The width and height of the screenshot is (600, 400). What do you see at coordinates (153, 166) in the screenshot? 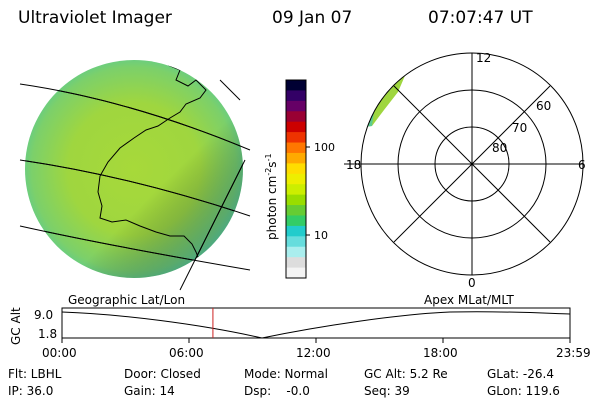
I see `coastline` at bounding box center [153, 166].